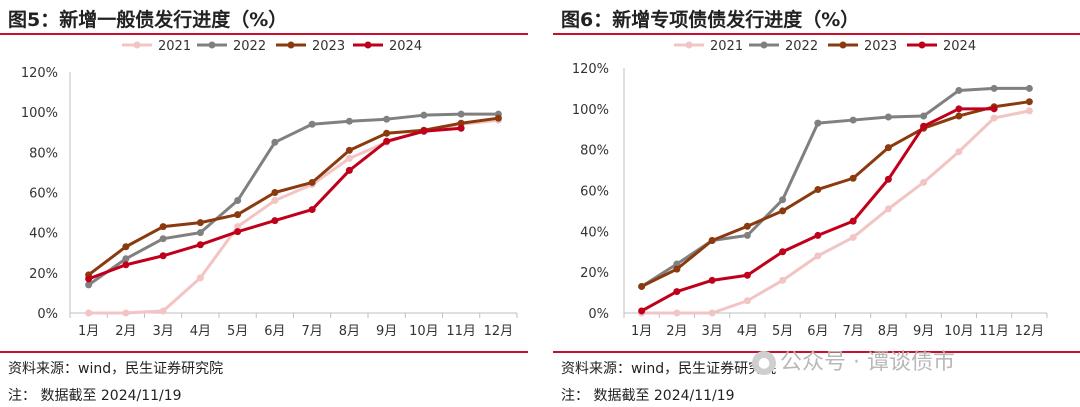 The width and height of the screenshot is (1080, 407). Describe the element at coordinates (598, 314) in the screenshot. I see `y-tick-label: 0%` at that location.